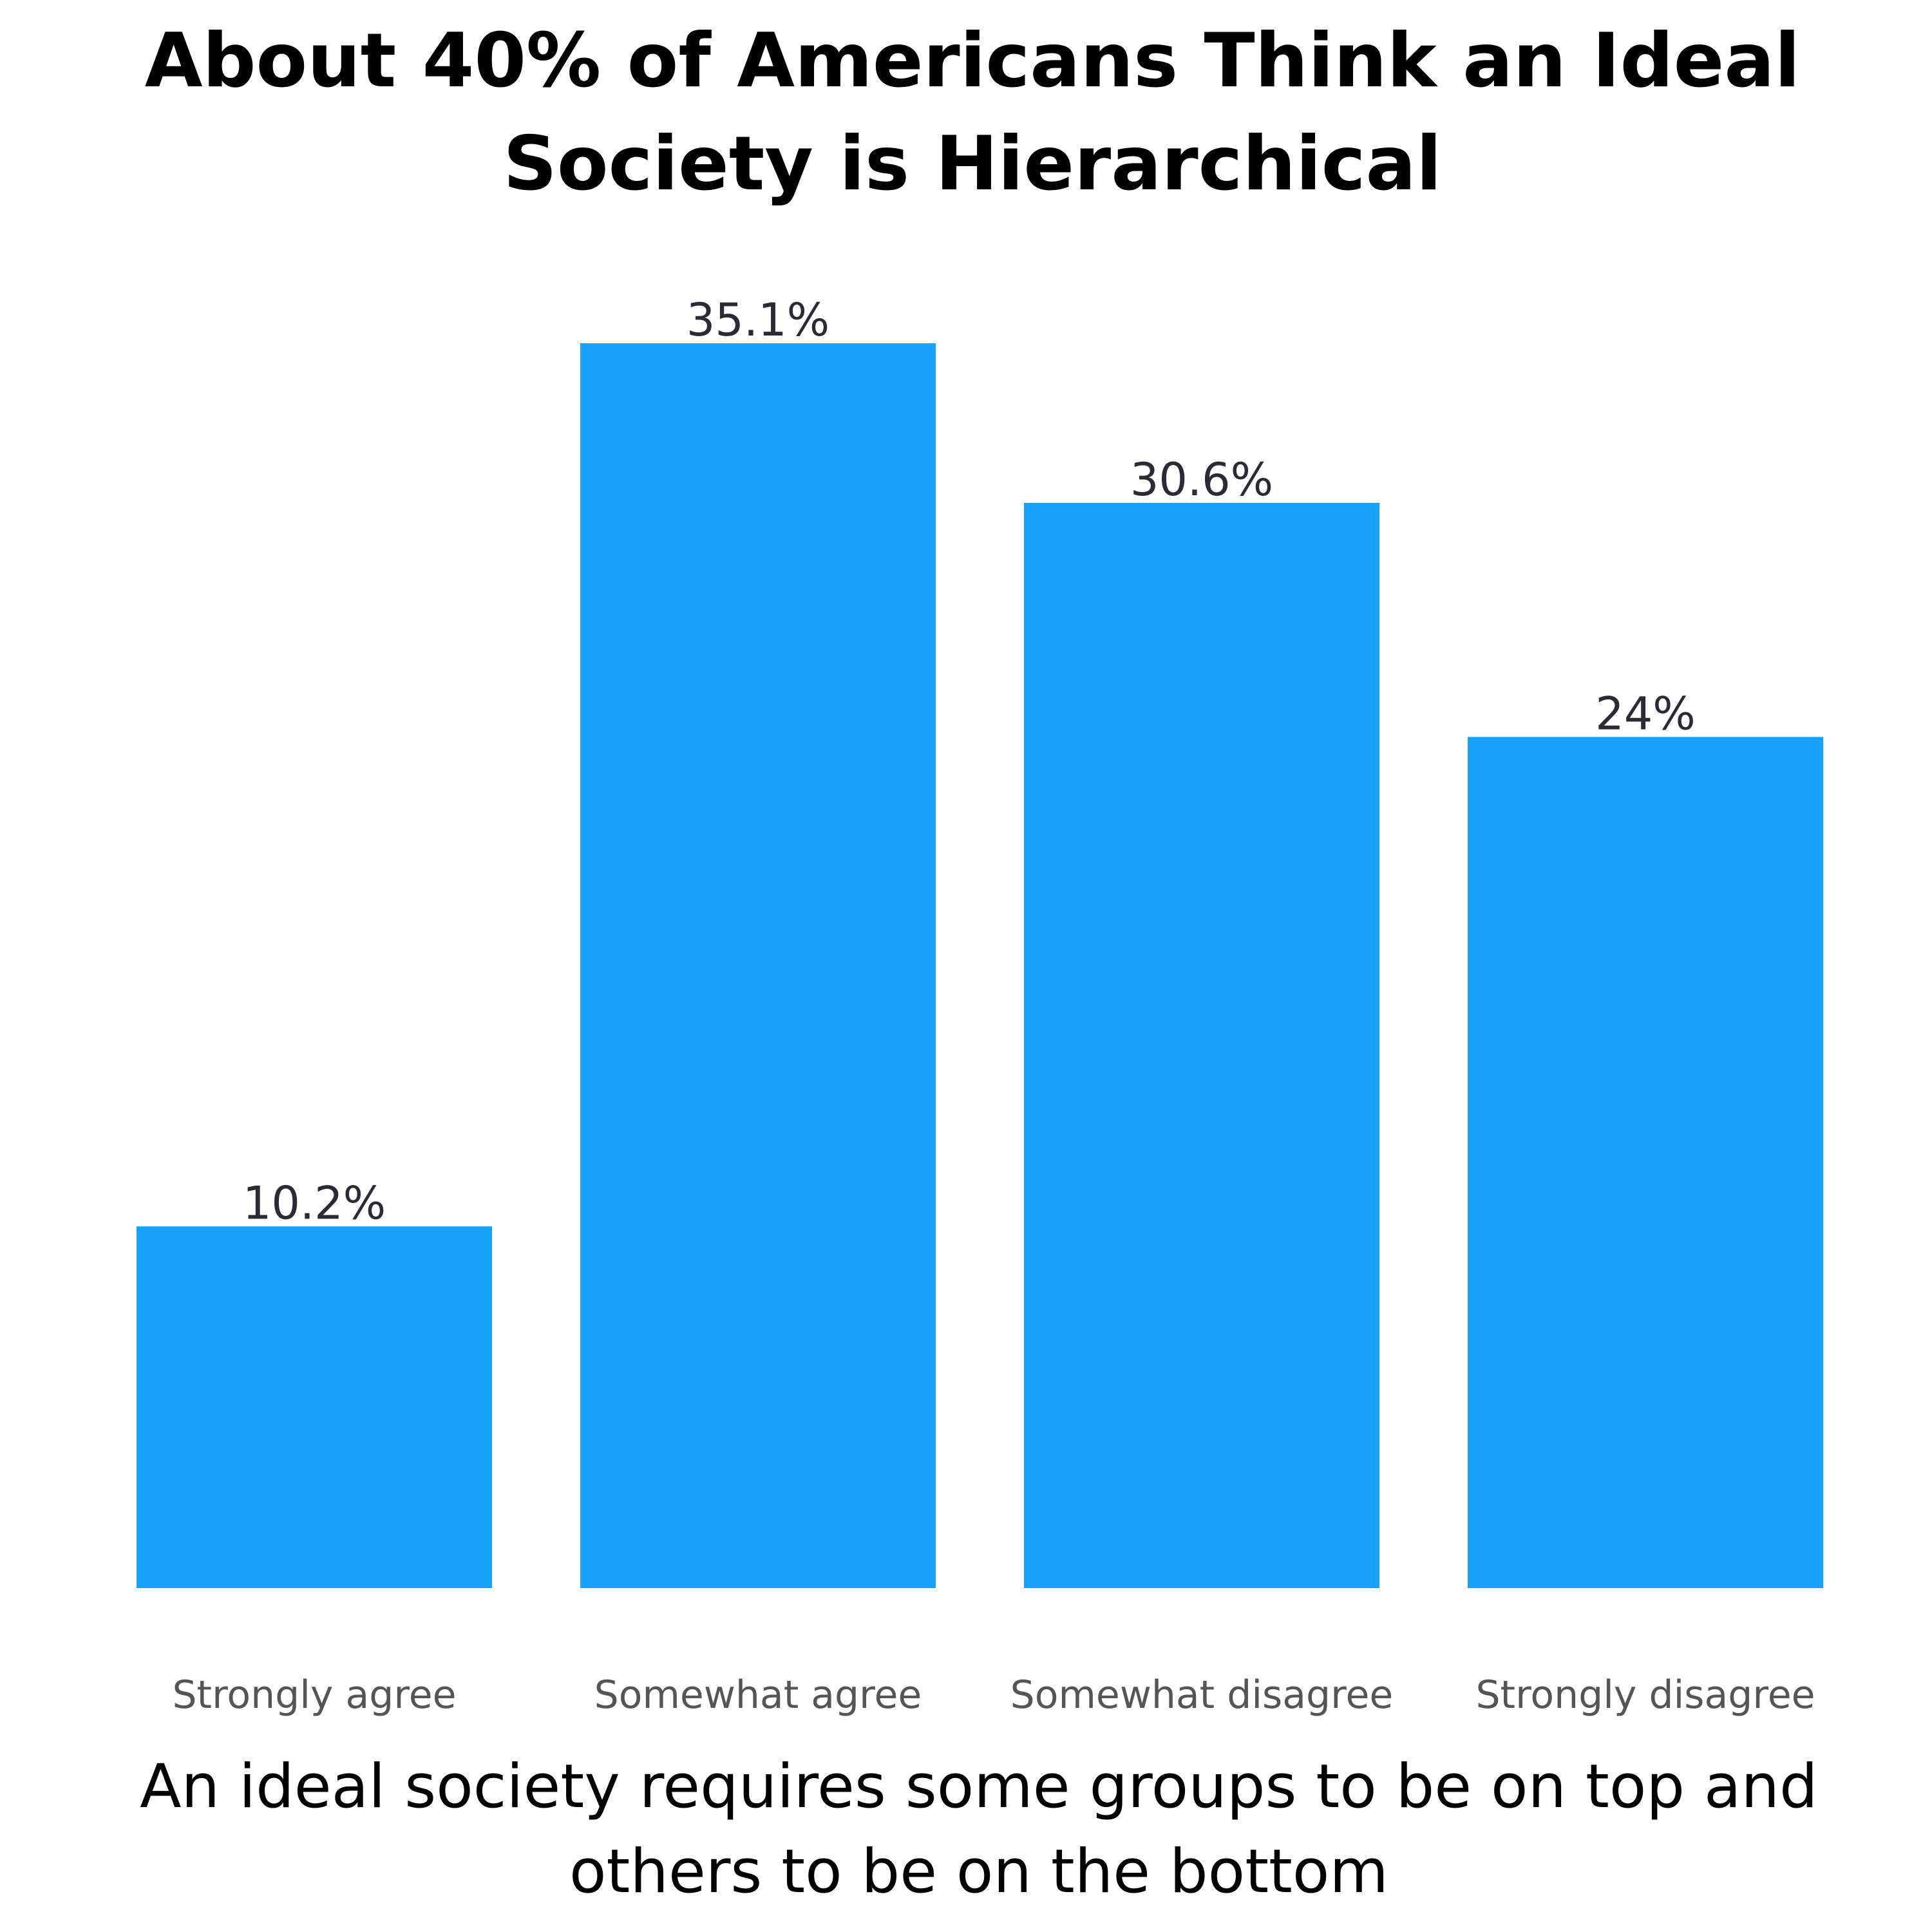  I want to click on x-tick-label-4: Strongly disagree, so click(1645, 1695).